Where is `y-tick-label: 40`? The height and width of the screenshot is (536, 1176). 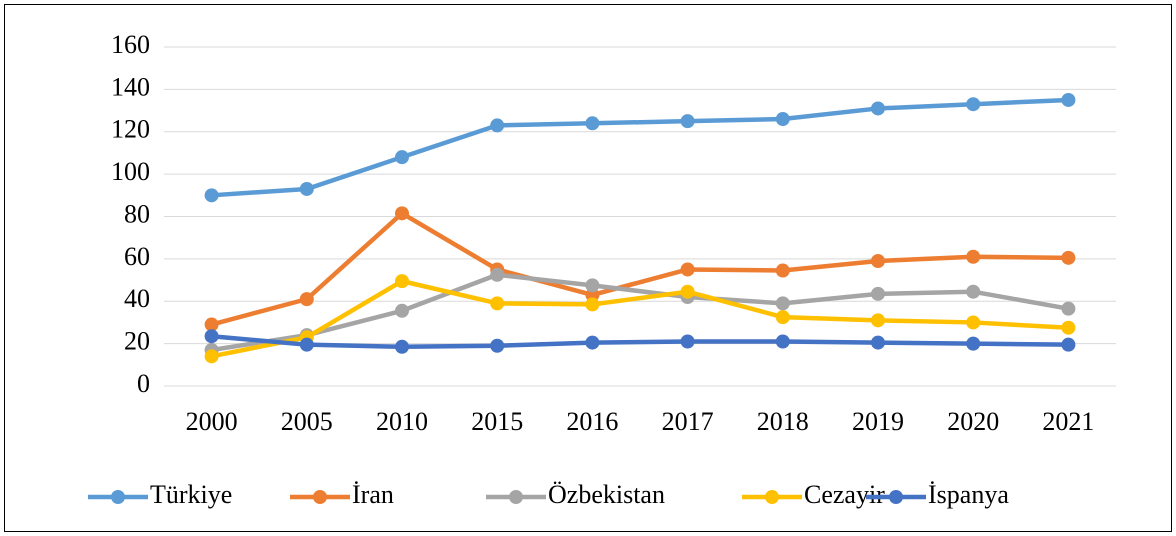 y-tick-label: 40 is located at coordinates (137, 298).